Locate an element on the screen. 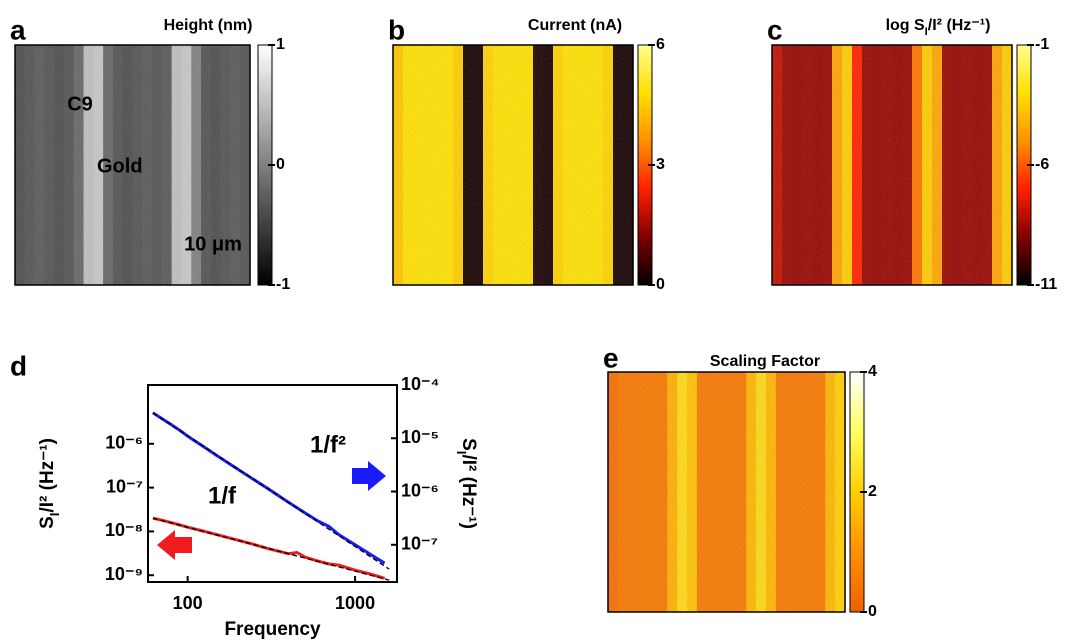  panel-title-part: log S is located at coordinates (905, 25).